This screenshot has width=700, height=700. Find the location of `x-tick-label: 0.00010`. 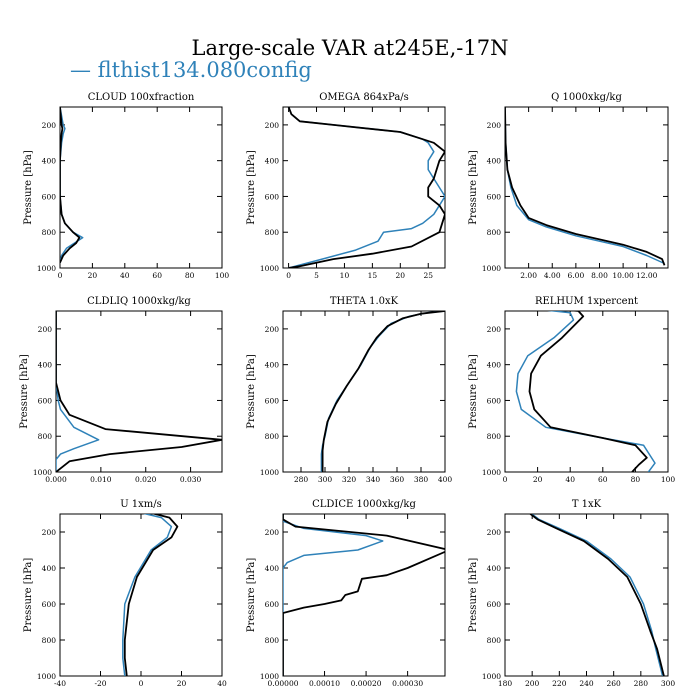

x-tick-label: 0.00010 is located at coordinates (324, 683).